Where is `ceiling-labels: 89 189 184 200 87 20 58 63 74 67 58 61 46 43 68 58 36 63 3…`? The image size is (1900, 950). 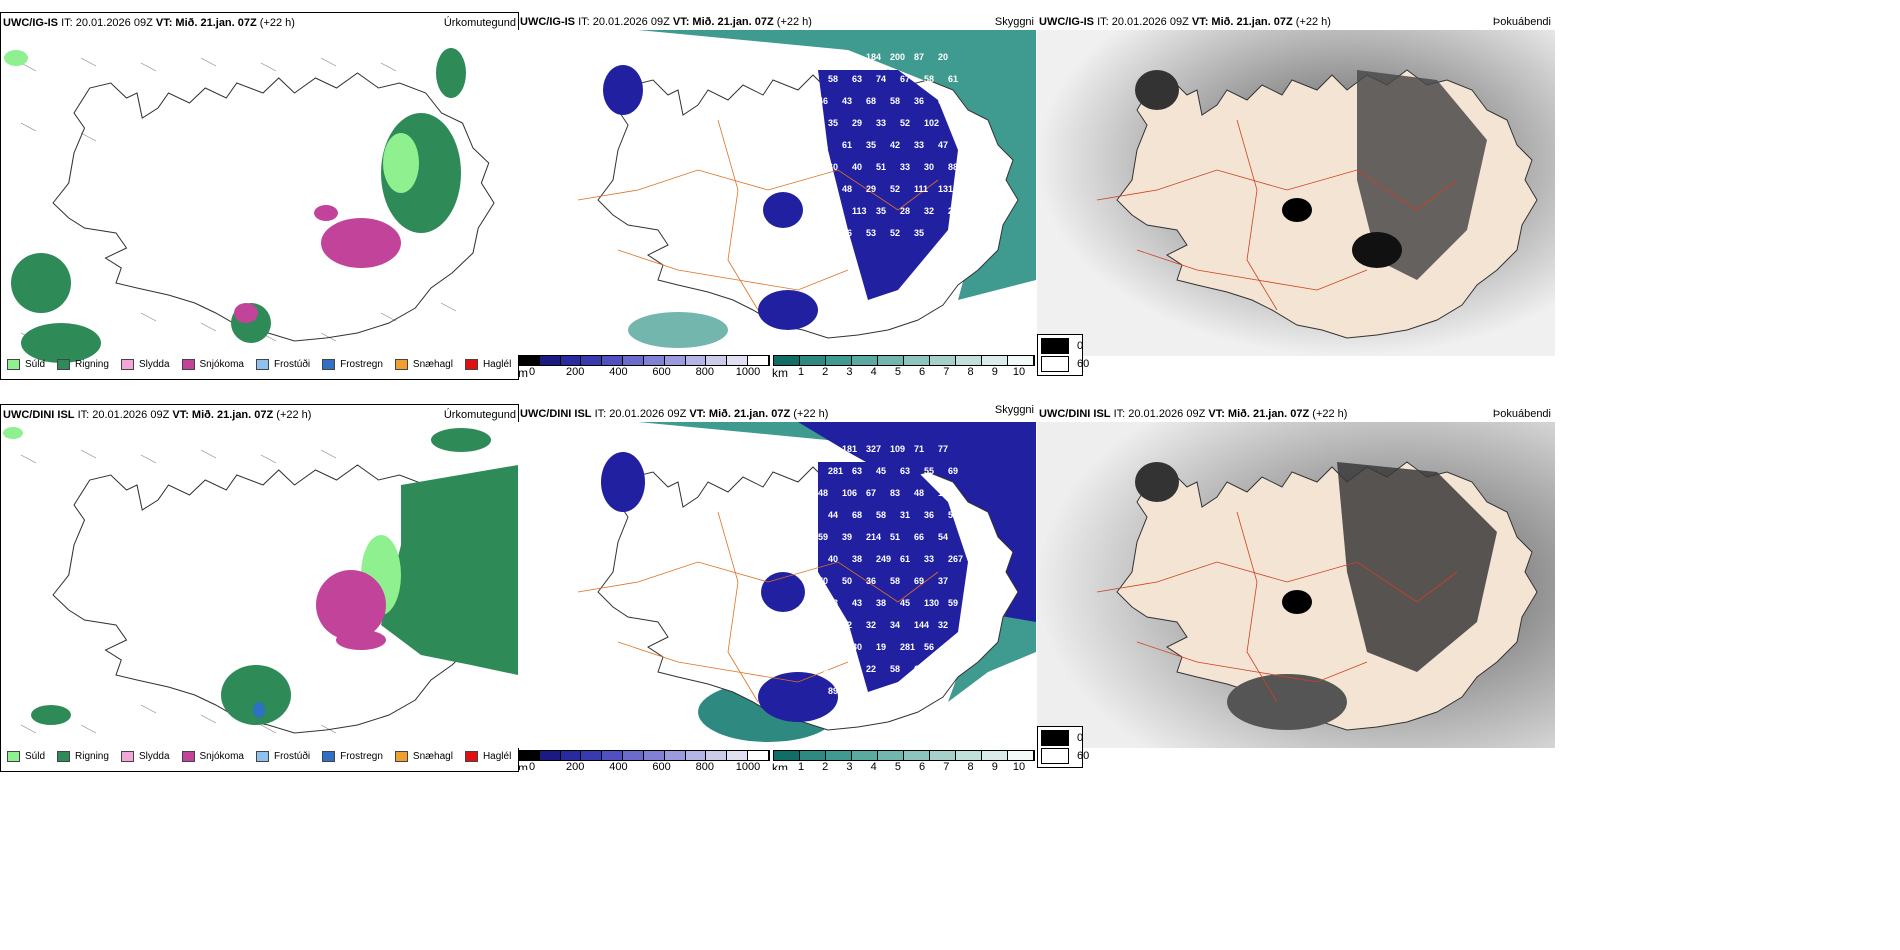 ceiling-labels: 89 189 184 200 87 20 58 63 74 67 58 61 46 43 68 58 36 63 3… is located at coordinates (888, 145).